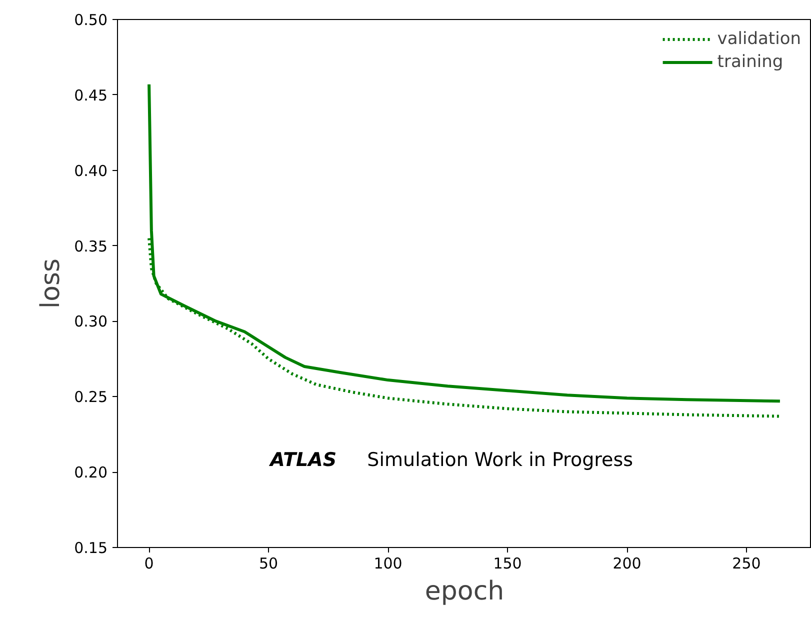 The image size is (811, 617). Describe the element at coordinates (464, 591) in the screenshot. I see `x-axis-title: epoch` at that location.